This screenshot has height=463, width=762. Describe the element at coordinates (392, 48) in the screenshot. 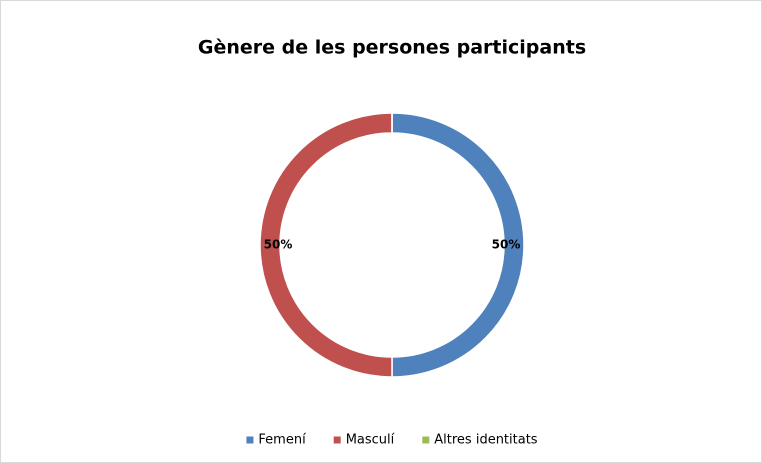

I see `chart-title: Gènere de les persones participants` at that location.